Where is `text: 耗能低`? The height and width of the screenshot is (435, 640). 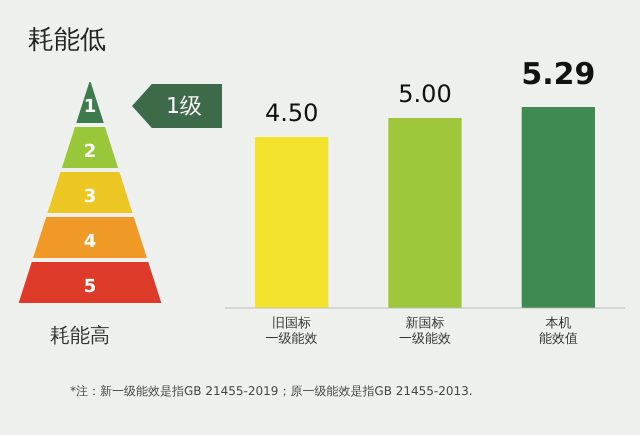 text: 耗能低 is located at coordinates (67, 40).